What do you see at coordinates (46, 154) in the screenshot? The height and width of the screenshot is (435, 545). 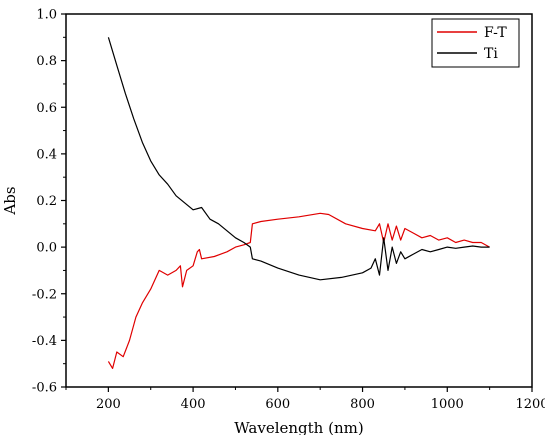 I see `y-tick-label: 0.4` at bounding box center [46, 154].